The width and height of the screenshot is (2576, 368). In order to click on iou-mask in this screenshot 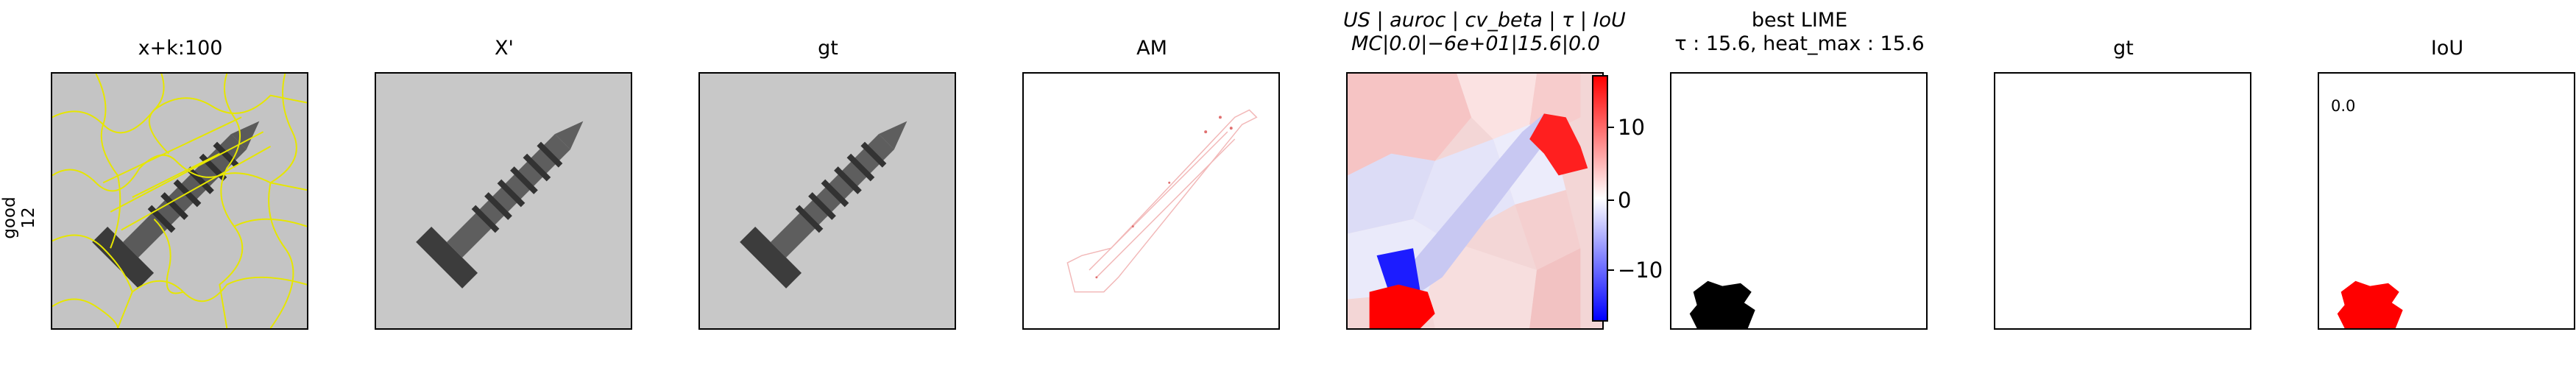, I will do `click(2446, 201)`.